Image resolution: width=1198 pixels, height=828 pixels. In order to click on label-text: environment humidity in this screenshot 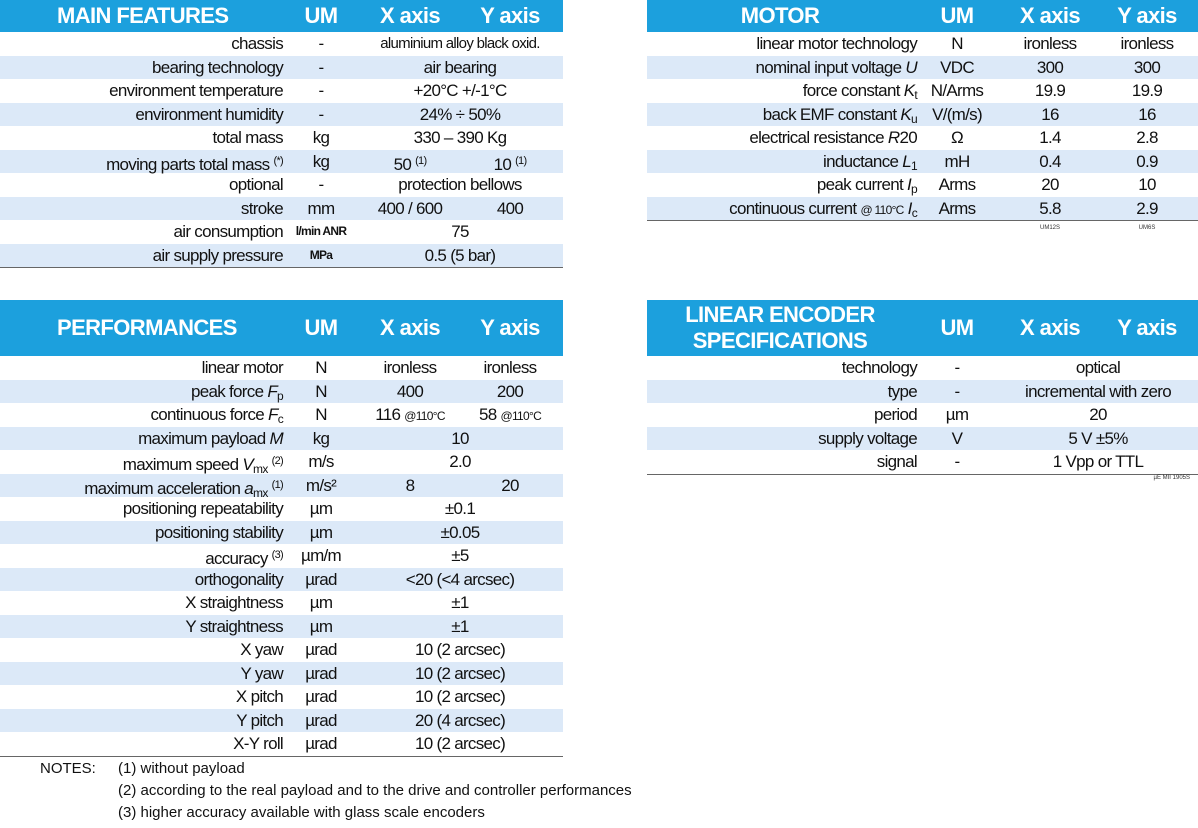, I will do `click(209, 114)`.